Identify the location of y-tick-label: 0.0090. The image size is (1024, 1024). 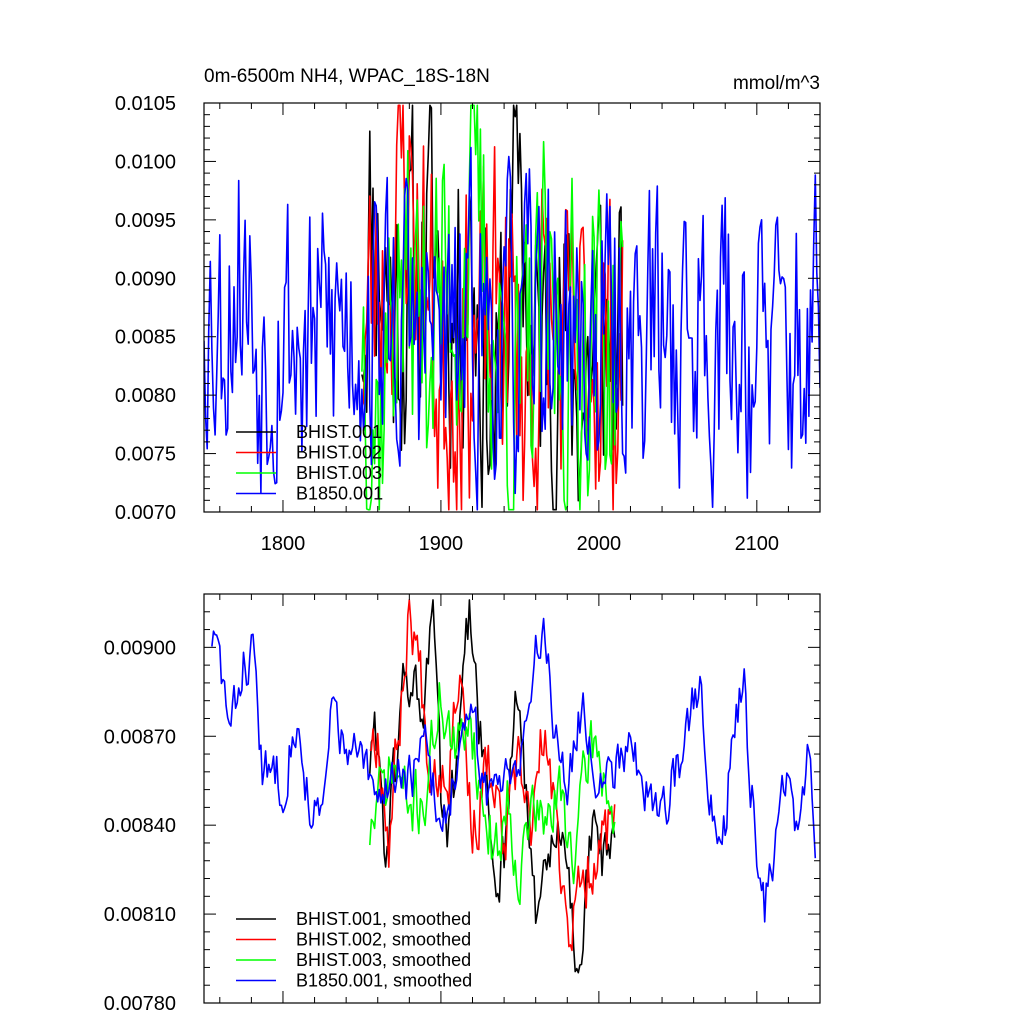
(145, 279).